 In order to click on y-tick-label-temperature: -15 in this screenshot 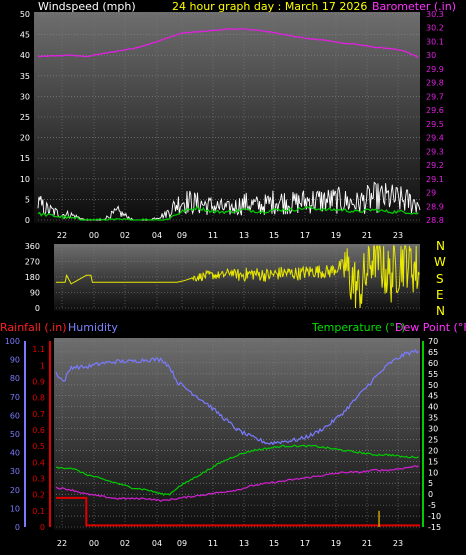, I will do `click(434, 527)`.